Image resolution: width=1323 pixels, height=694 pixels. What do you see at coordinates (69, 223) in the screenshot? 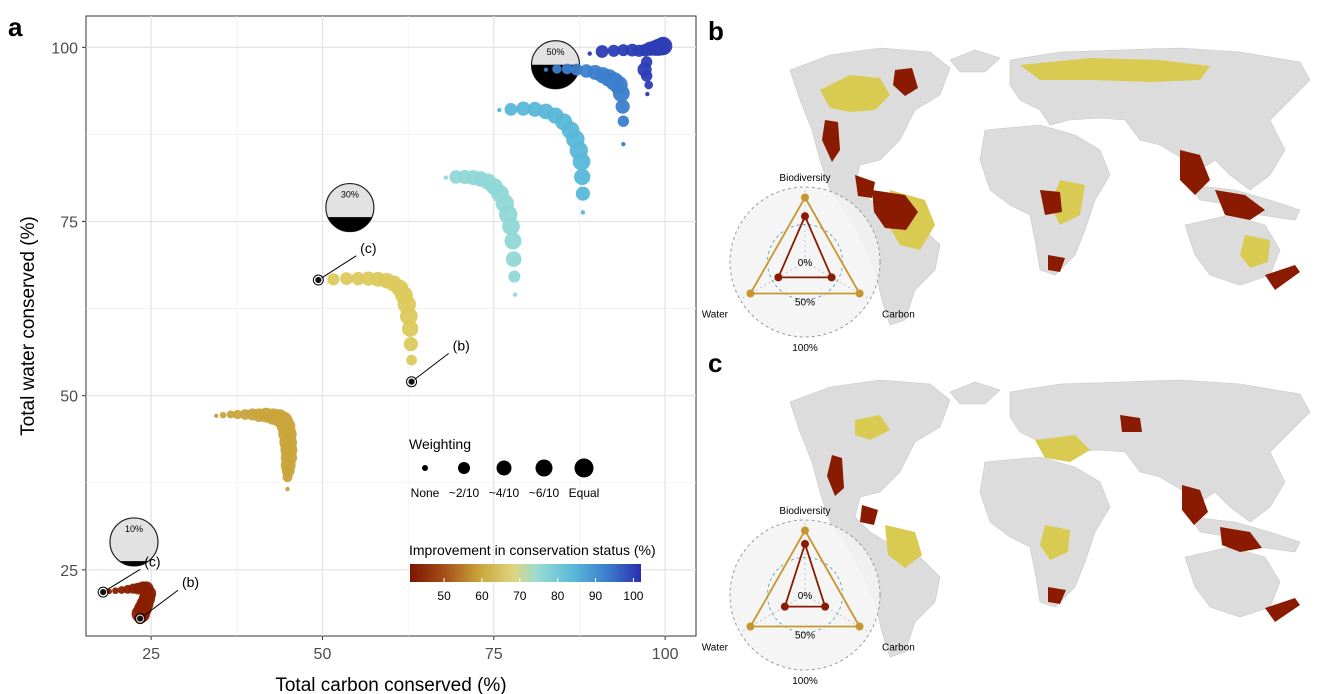
I see `y-tick-label: 75` at bounding box center [69, 223].